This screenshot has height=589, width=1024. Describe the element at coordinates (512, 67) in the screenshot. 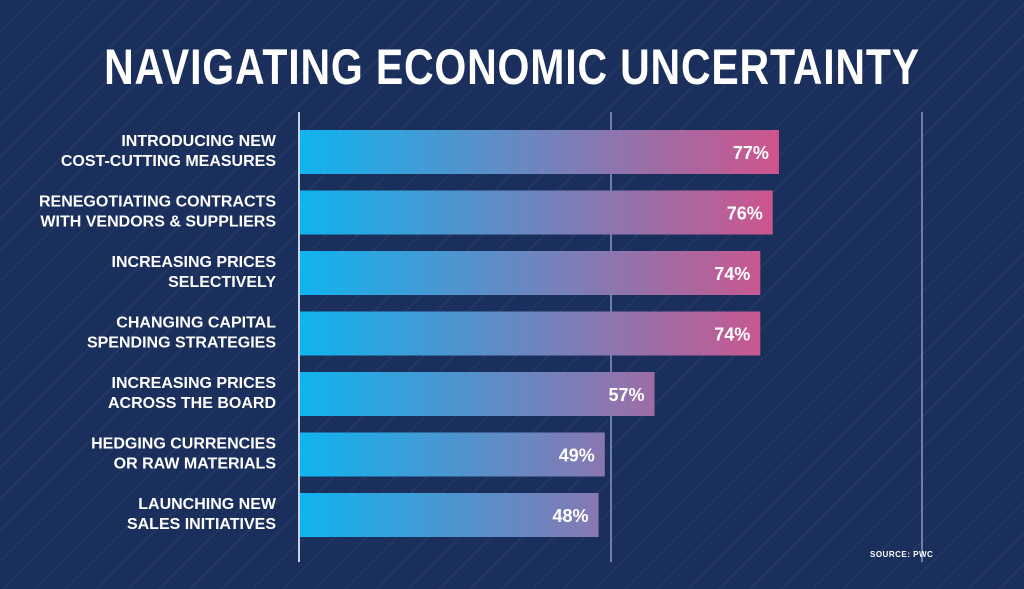

I see `chart-title: NAVIGATING ECONOMIC UNCERTAINTY` at that location.